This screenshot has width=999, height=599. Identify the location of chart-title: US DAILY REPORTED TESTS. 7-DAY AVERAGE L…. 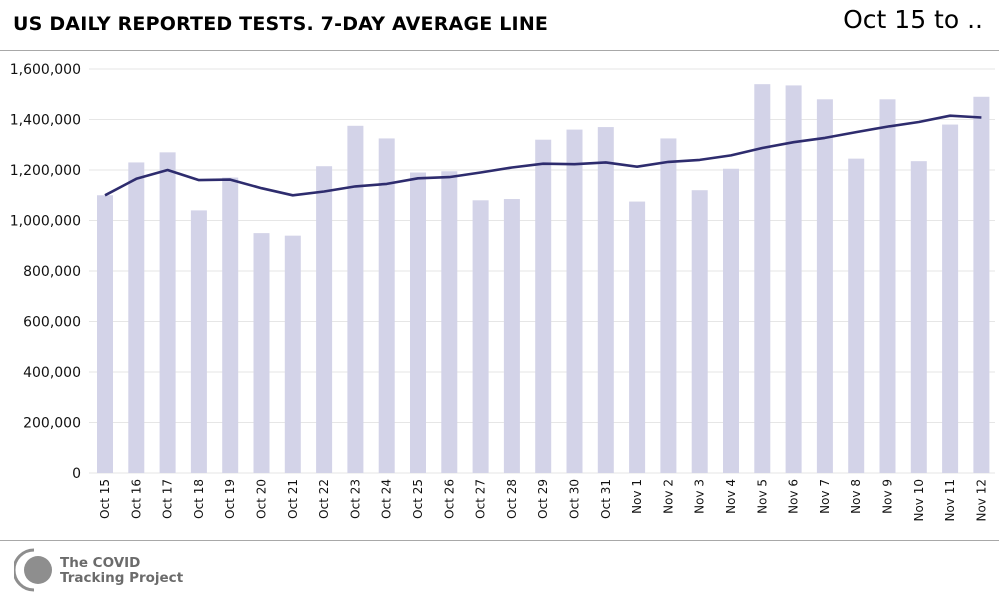
(281, 24).